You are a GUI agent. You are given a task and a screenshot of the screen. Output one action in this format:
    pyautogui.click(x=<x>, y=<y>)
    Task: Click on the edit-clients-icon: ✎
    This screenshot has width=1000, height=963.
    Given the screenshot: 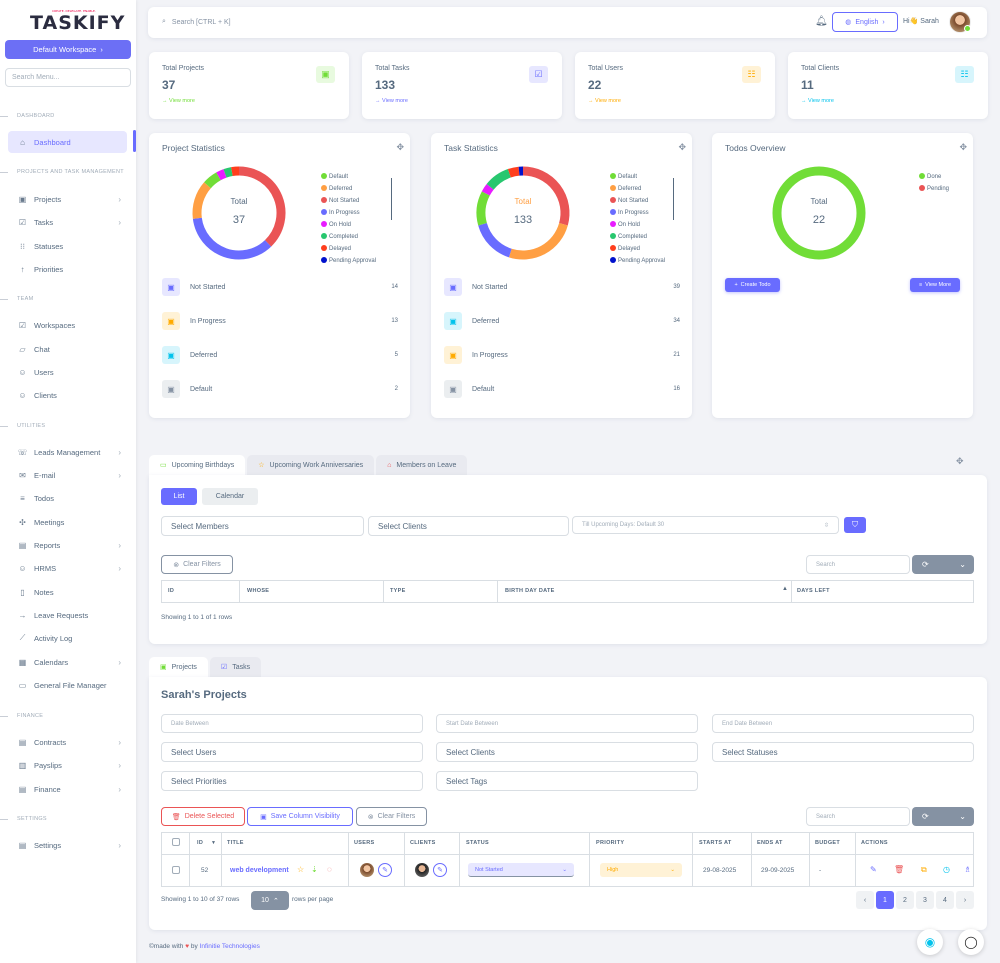 What is the action you would take?
    pyautogui.click(x=440, y=870)
    